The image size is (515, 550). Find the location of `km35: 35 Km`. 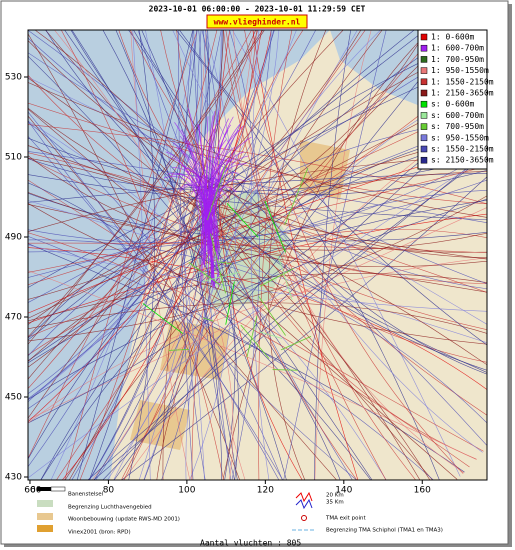

km35: 35 Km is located at coordinates (335, 503).